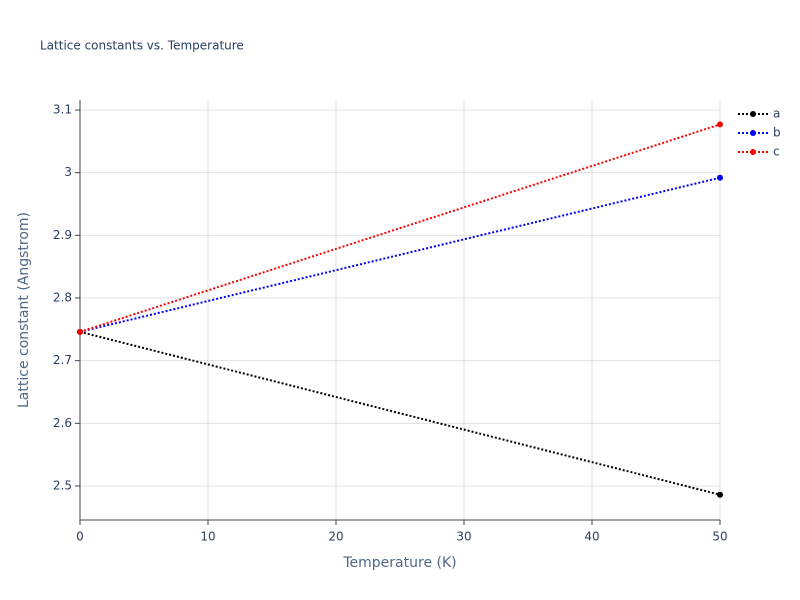 The width and height of the screenshot is (800, 600). Describe the element at coordinates (399, 563) in the screenshot. I see `x-axis-label: Temperature (K)` at that location.